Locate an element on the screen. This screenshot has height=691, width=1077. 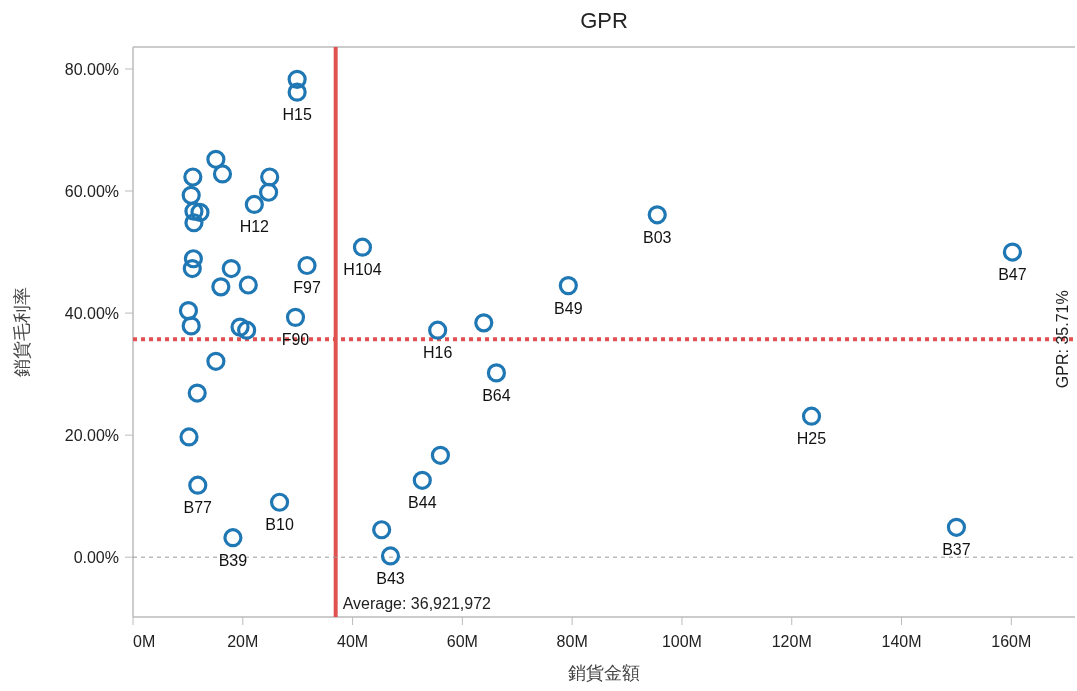
annotation: H12 is located at coordinates (254, 227).